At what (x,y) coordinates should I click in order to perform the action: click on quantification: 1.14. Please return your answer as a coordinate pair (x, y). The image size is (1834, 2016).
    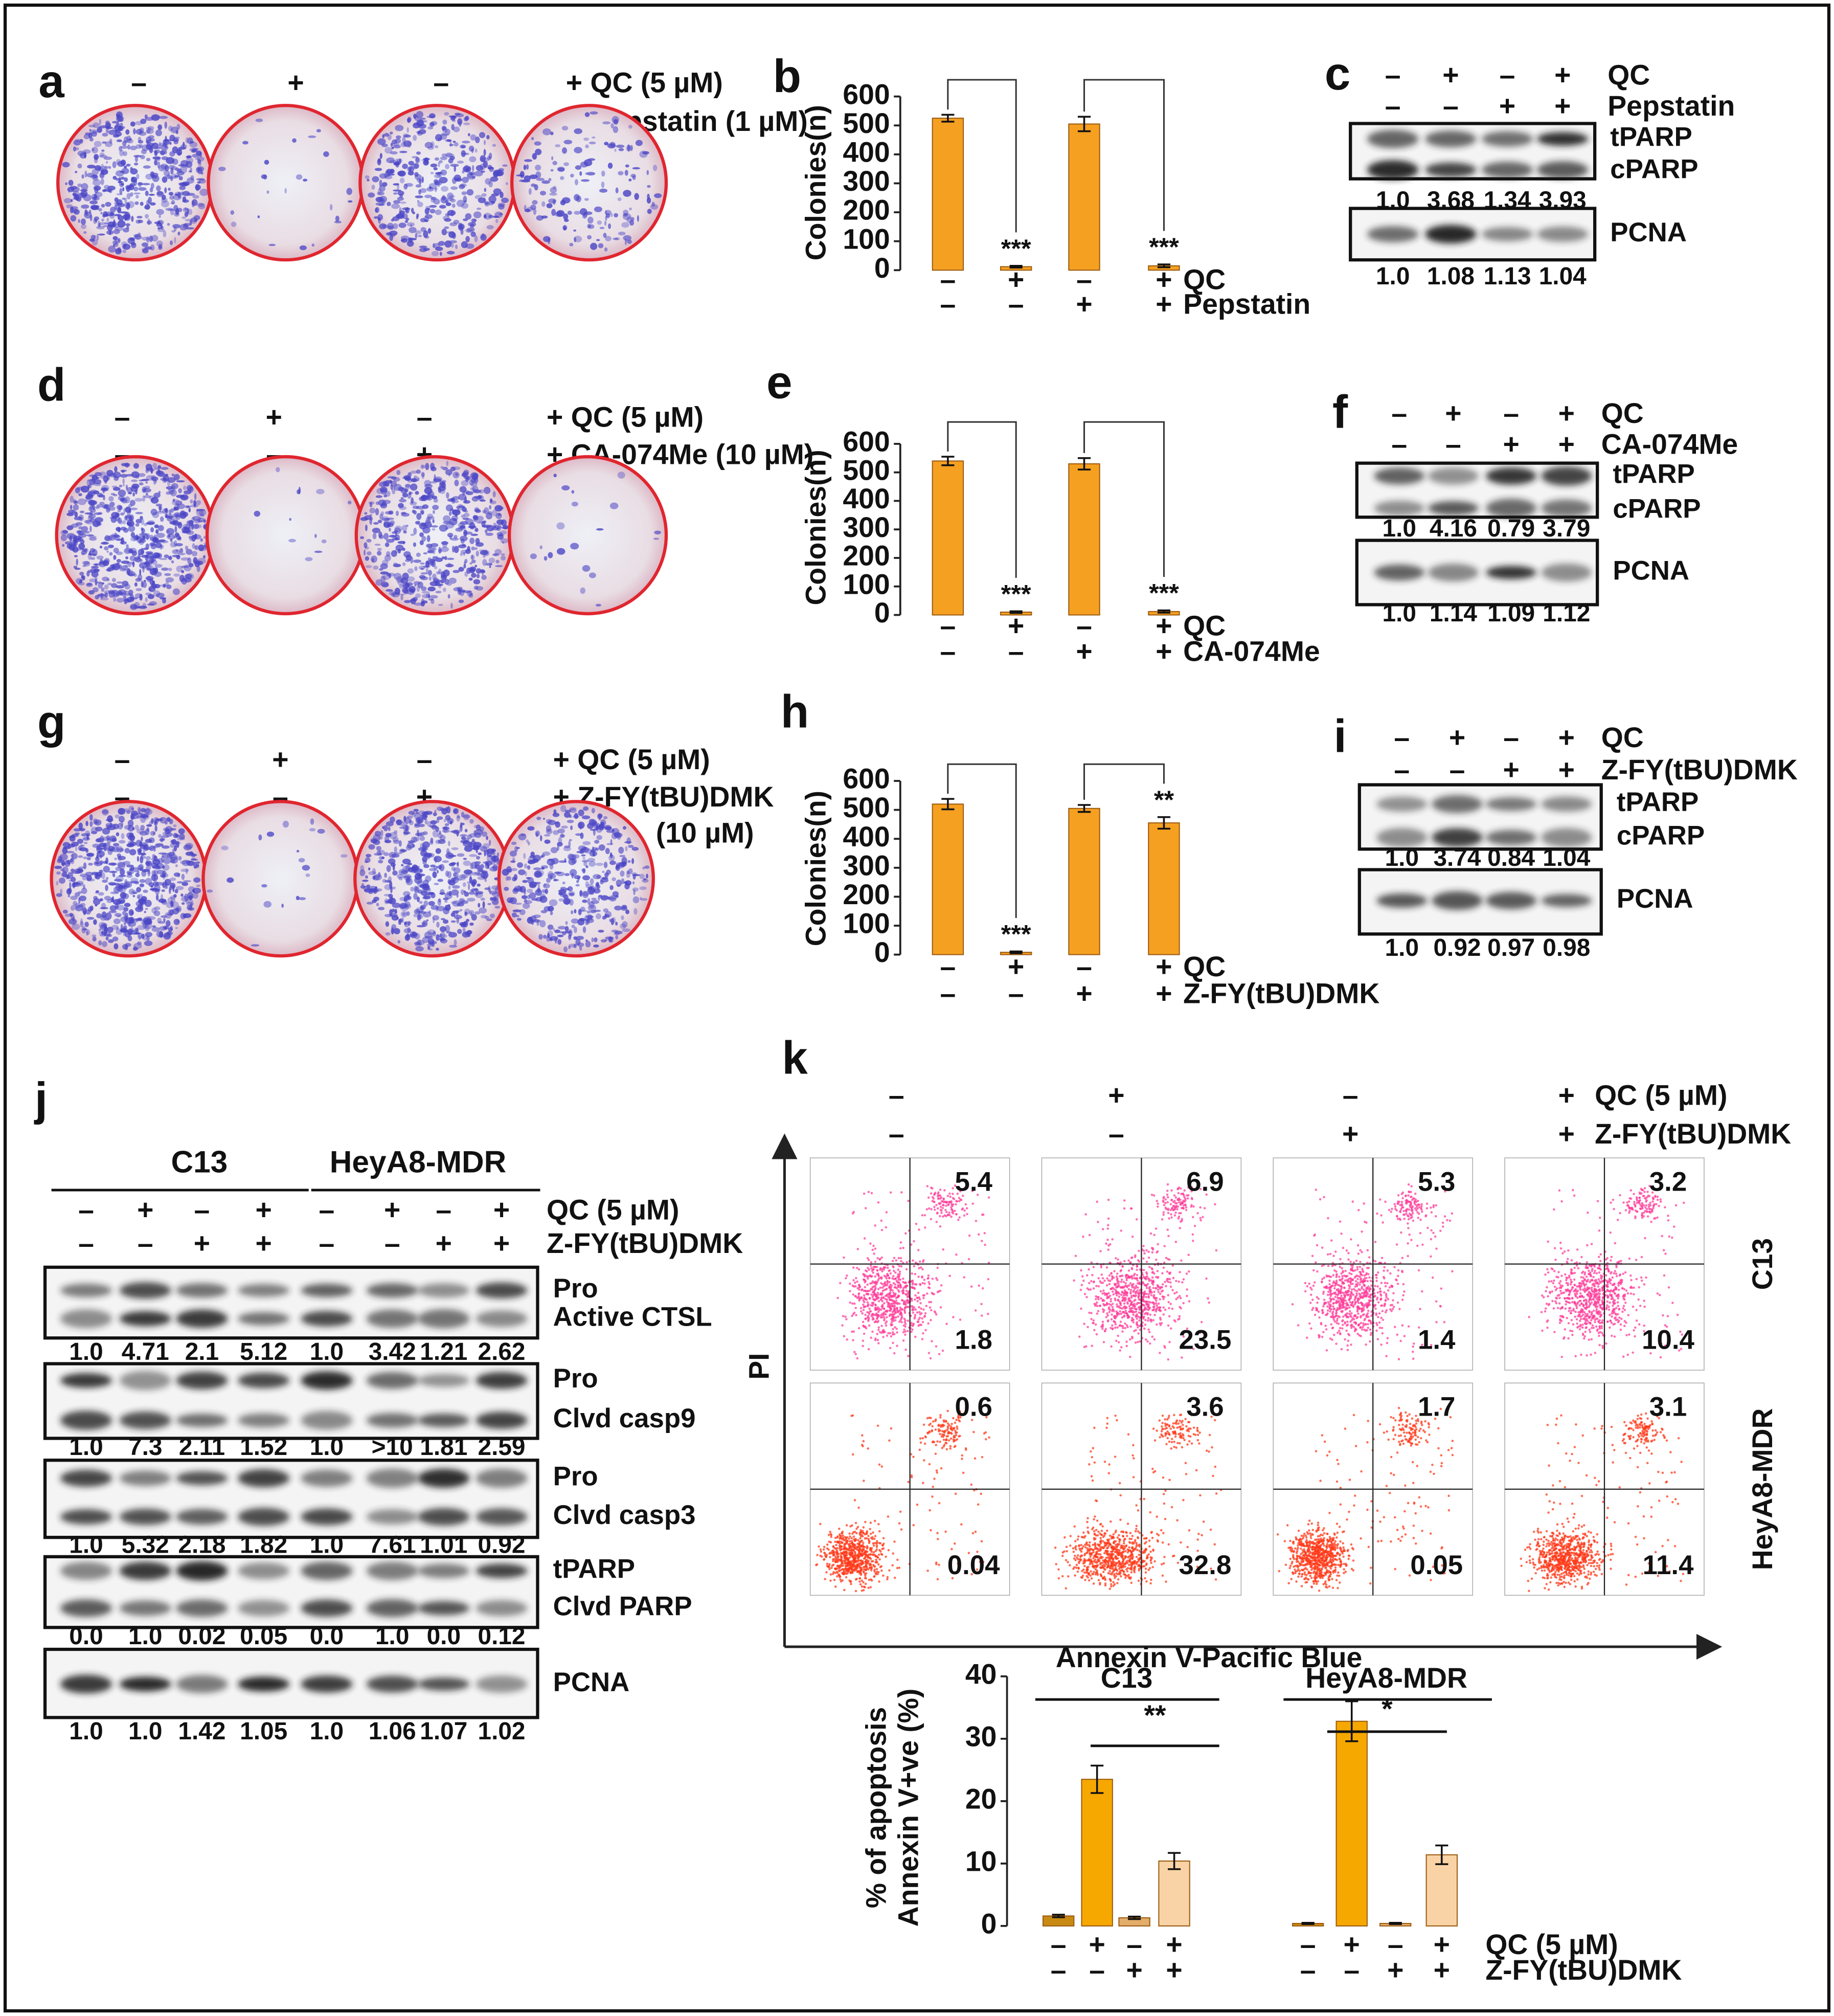
    Looking at the image, I should click on (1453, 613).